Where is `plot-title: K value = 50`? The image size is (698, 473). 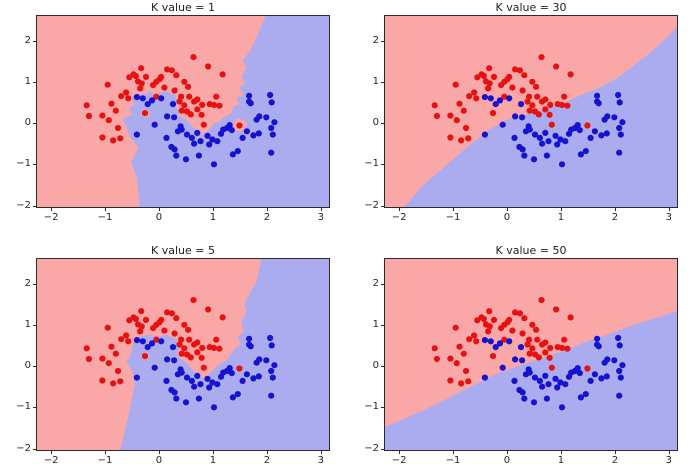
plot-title: K value = 50 is located at coordinates (531, 250).